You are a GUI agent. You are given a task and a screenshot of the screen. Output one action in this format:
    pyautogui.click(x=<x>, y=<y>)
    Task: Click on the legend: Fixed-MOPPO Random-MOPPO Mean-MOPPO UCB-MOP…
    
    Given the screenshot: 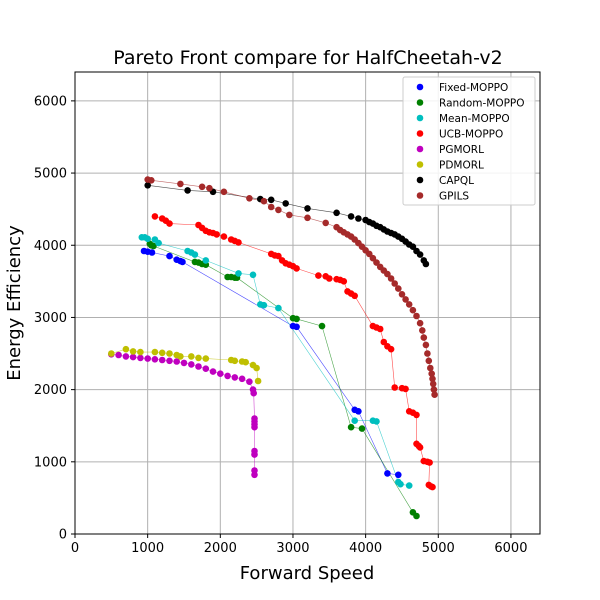 What is the action you would take?
    pyautogui.click(x=469, y=141)
    